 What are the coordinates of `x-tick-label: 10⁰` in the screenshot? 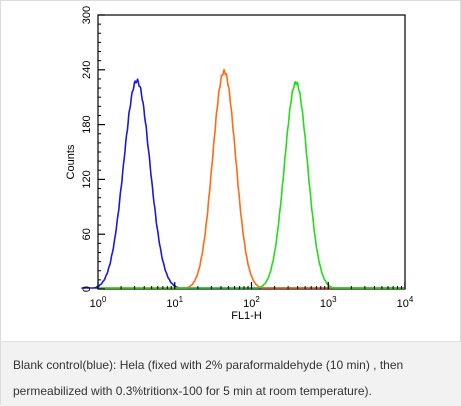 It's located at (98, 302).